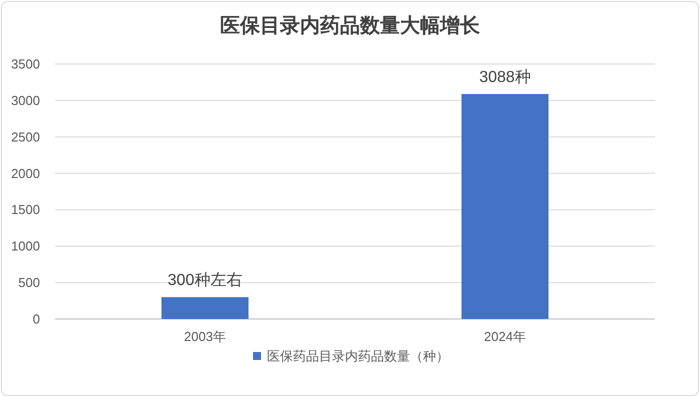  What do you see at coordinates (25, 136) in the screenshot?
I see `y-tick-label: 2500` at bounding box center [25, 136].